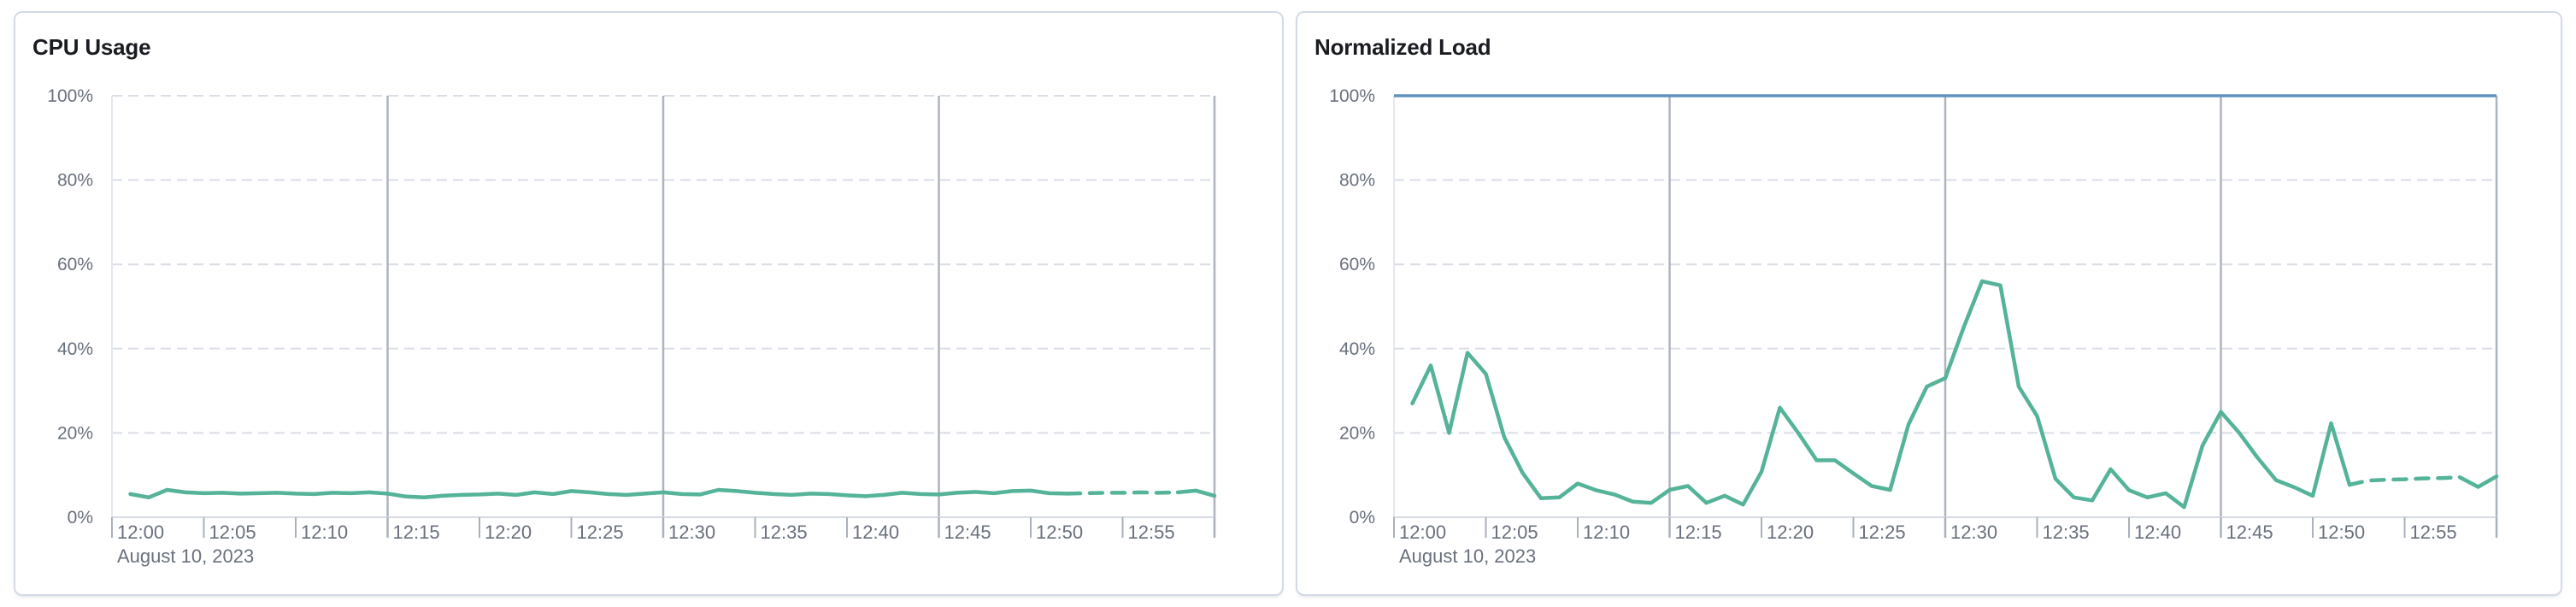 This screenshot has height=607, width=2576. What do you see at coordinates (91, 47) in the screenshot?
I see `cpu-usage-panel-title: CPU Usage` at bounding box center [91, 47].